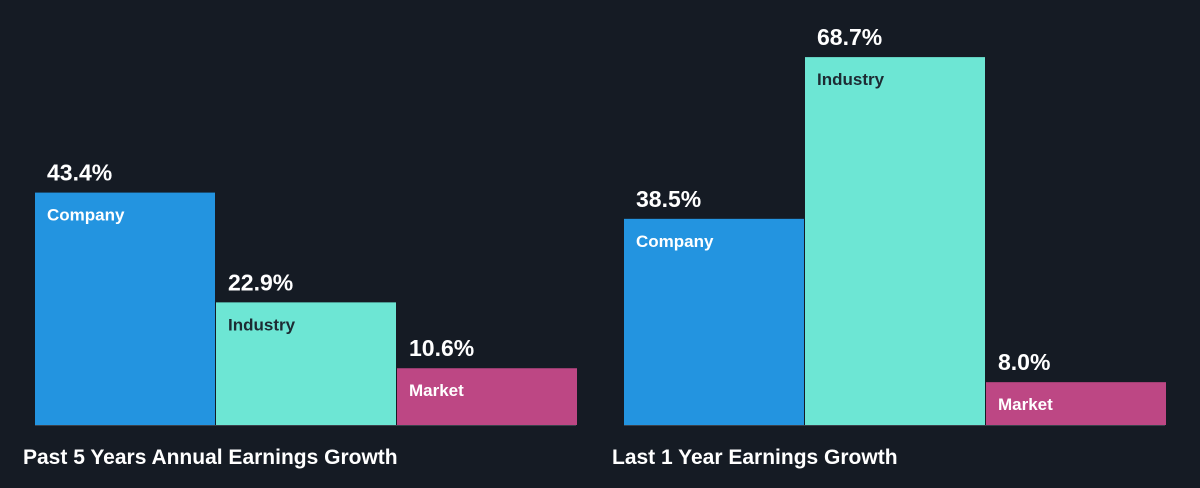 The width and height of the screenshot is (1200, 488). Describe the element at coordinates (436, 390) in the screenshot. I see `category-label-market-past-5-years: Market` at that location.